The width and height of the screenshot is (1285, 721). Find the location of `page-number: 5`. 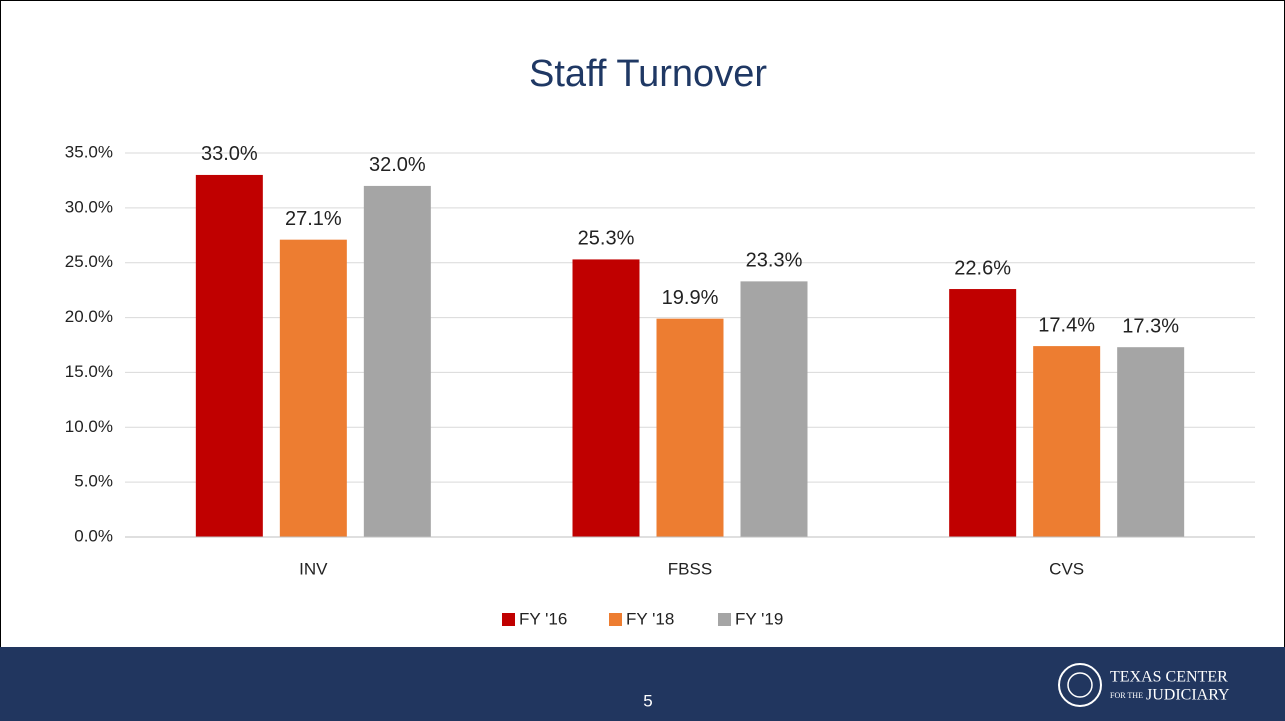

page-number: 5 is located at coordinates (647, 700).